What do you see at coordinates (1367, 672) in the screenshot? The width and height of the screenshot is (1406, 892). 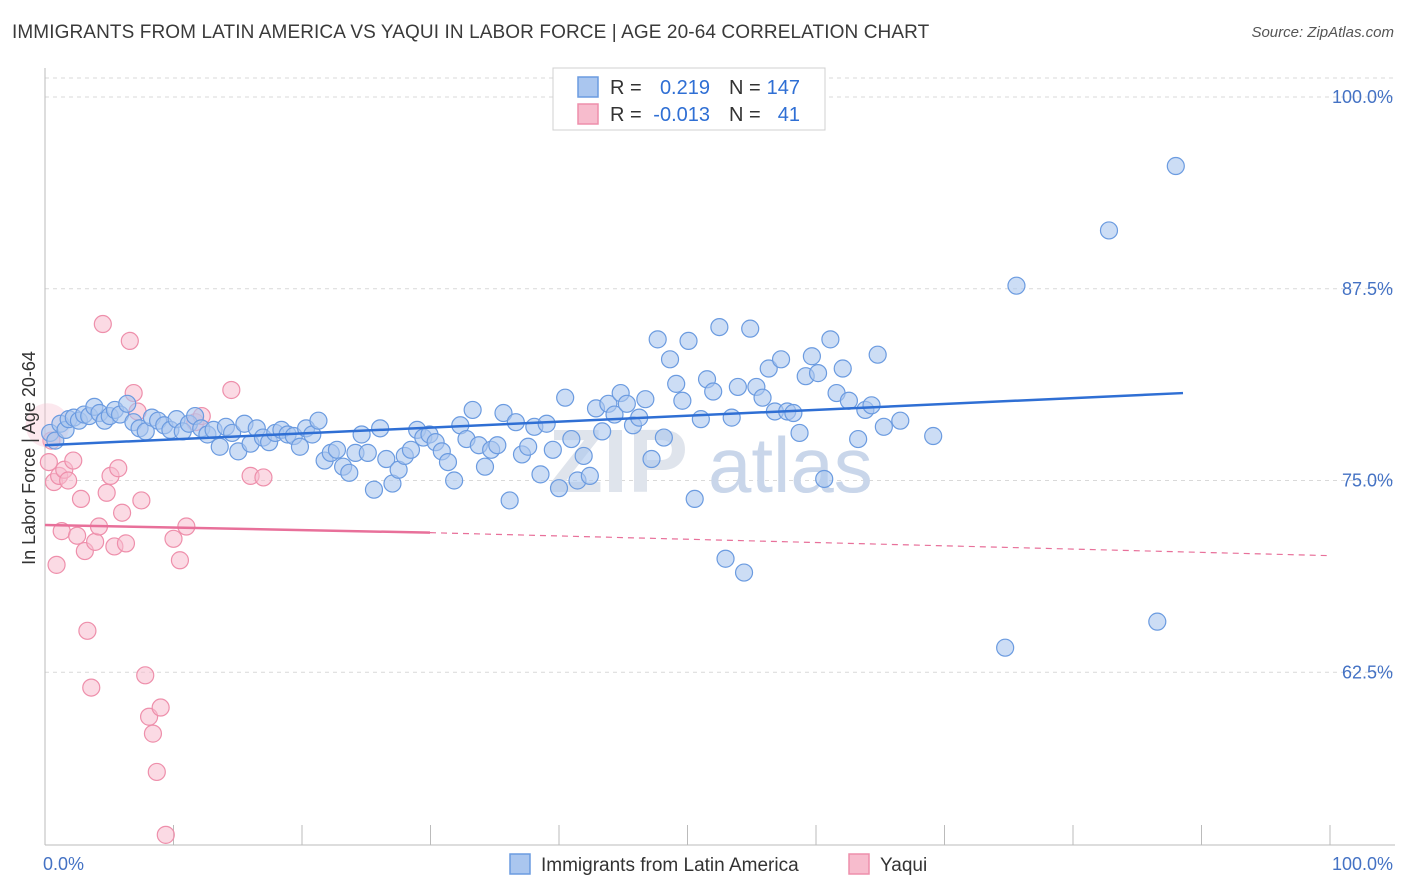 I see `y-tick-label: 62.5%` at bounding box center [1367, 672].